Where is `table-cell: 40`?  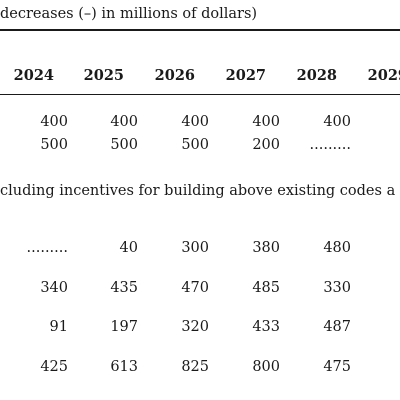 table-cell: 40 is located at coordinates (128, 248).